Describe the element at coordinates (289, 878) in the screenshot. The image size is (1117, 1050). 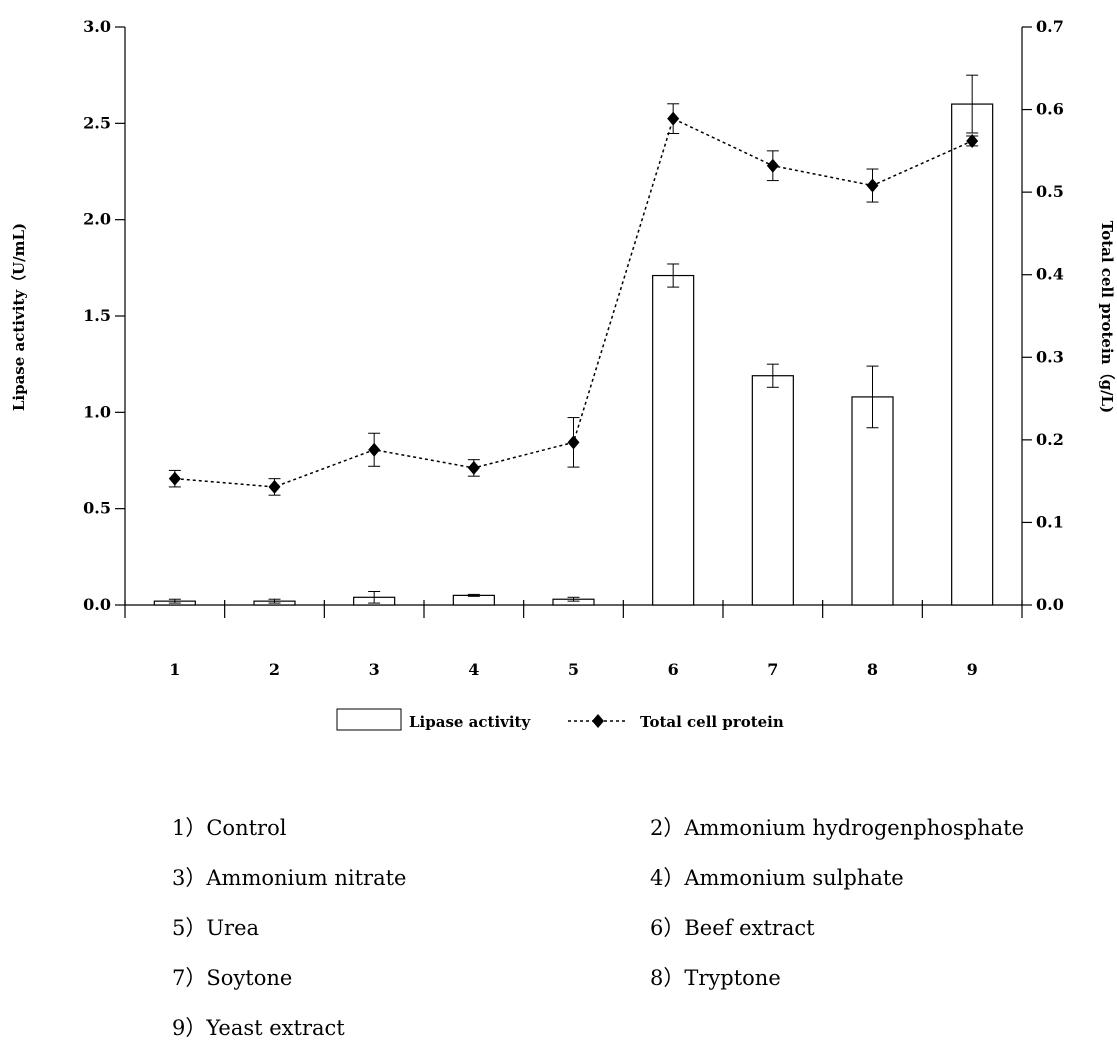
I see `key-item: 3）Ammonium nitrate` at that location.